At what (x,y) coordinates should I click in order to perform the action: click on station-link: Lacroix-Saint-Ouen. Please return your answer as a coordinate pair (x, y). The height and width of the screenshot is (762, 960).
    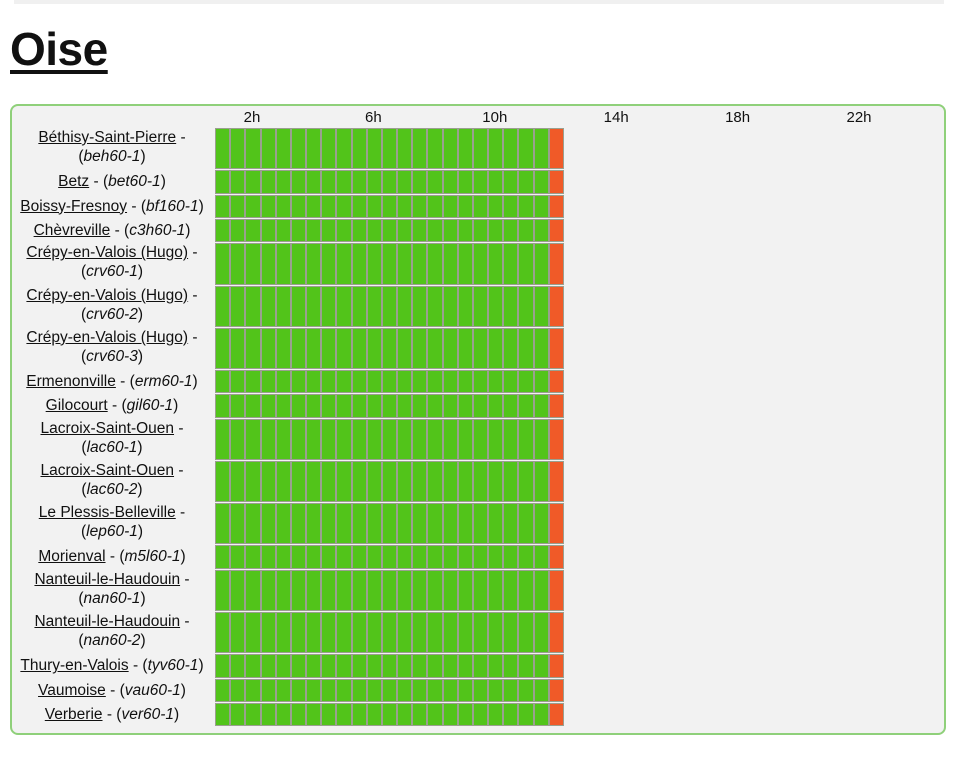
    Looking at the image, I should click on (107, 470).